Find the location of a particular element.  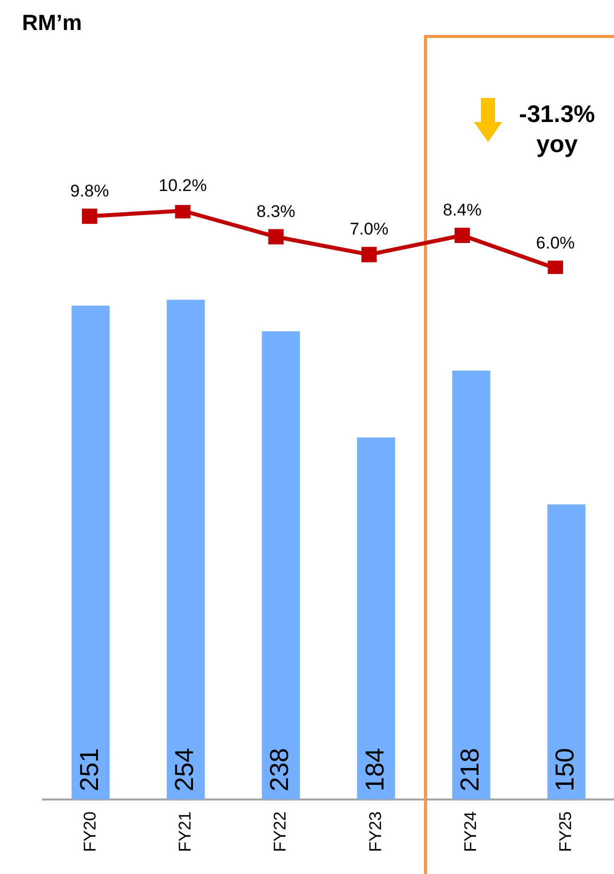

data-label: 8.4% is located at coordinates (462, 210).